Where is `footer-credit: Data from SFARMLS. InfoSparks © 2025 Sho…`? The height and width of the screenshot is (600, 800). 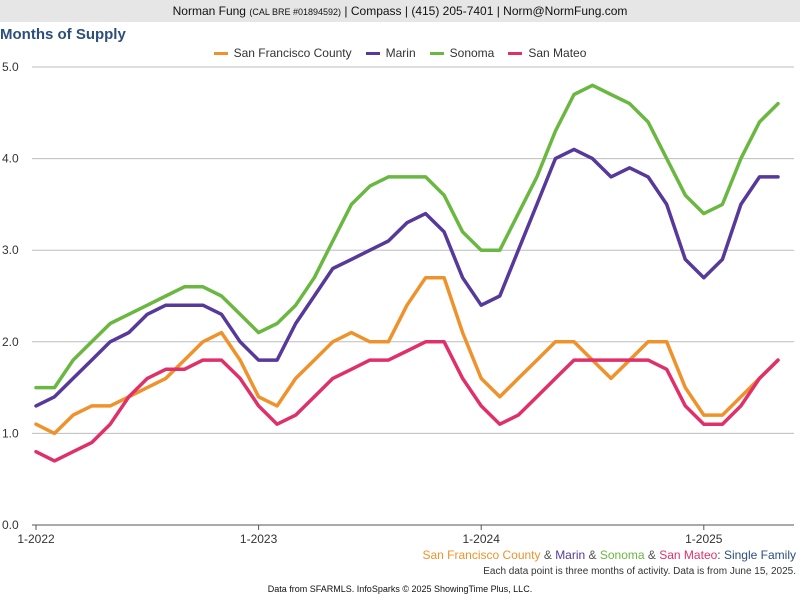
footer-credit: Data from SFARMLS. InfoSparks © 2025 Sho… is located at coordinates (400, 589).